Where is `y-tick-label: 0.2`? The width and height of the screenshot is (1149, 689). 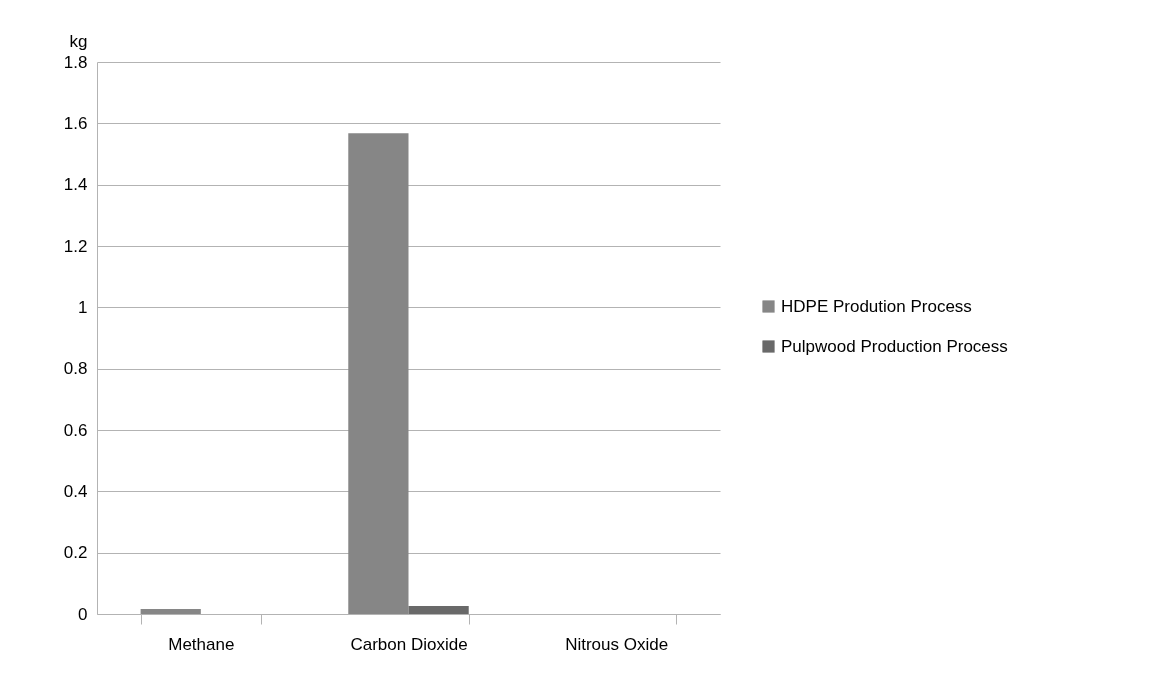
y-tick-label: 0.2 is located at coordinates (75, 553).